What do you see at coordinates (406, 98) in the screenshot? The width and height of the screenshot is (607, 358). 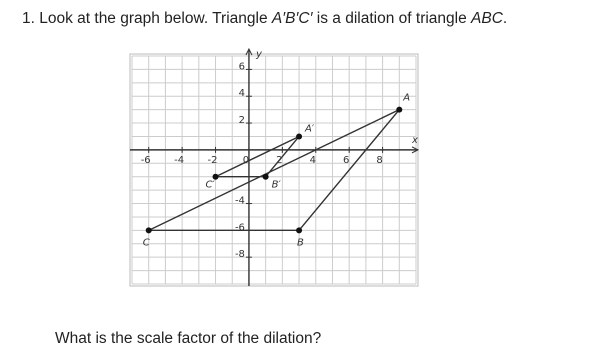 I see `vertex-label: A` at bounding box center [406, 98].